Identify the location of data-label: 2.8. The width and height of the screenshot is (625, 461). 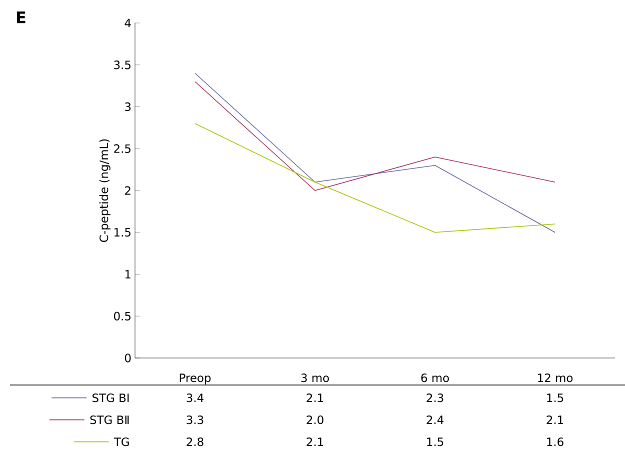
(195, 441).